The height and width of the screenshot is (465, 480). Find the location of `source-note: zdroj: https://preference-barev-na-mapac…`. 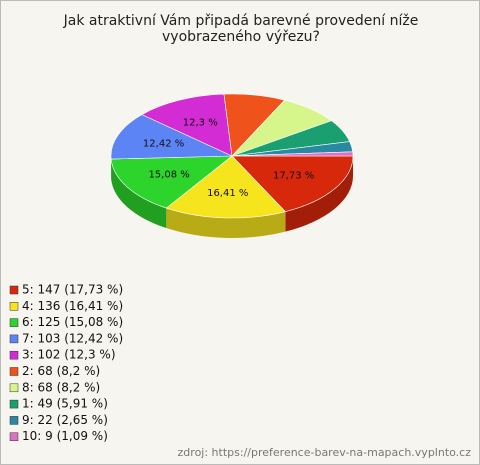

source-note: zdroj: https://preference-barev-na-mapac… is located at coordinates (325, 452).